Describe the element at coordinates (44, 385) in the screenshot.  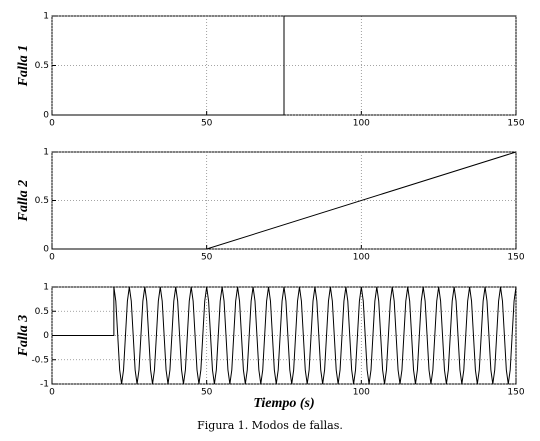
I see `y-tick-label: -1` at that location.